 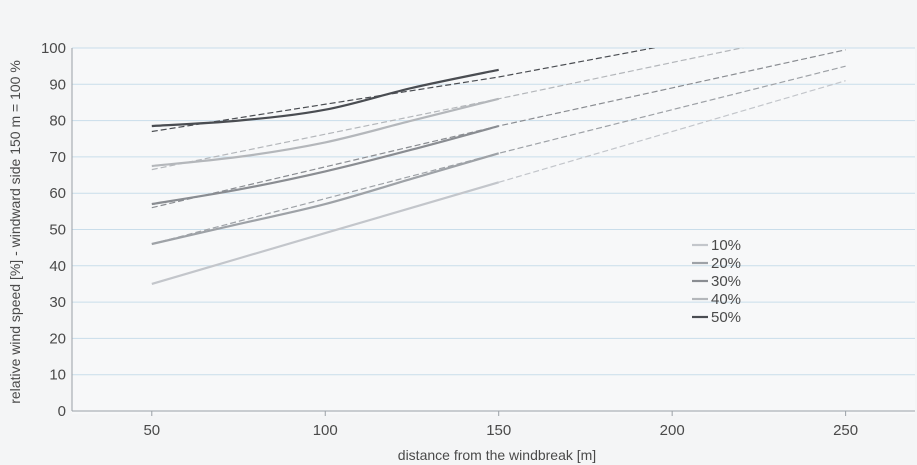 What do you see at coordinates (726, 263) in the screenshot?
I see `legend-label-20: 20%` at bounding box center [726, 263].